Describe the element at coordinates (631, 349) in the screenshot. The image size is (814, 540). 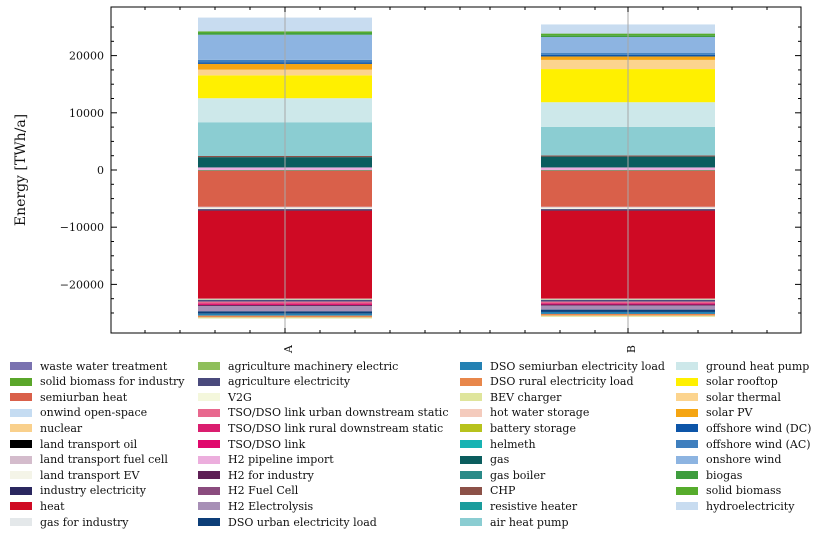
I see `x-tick-label-b: B` at that location.